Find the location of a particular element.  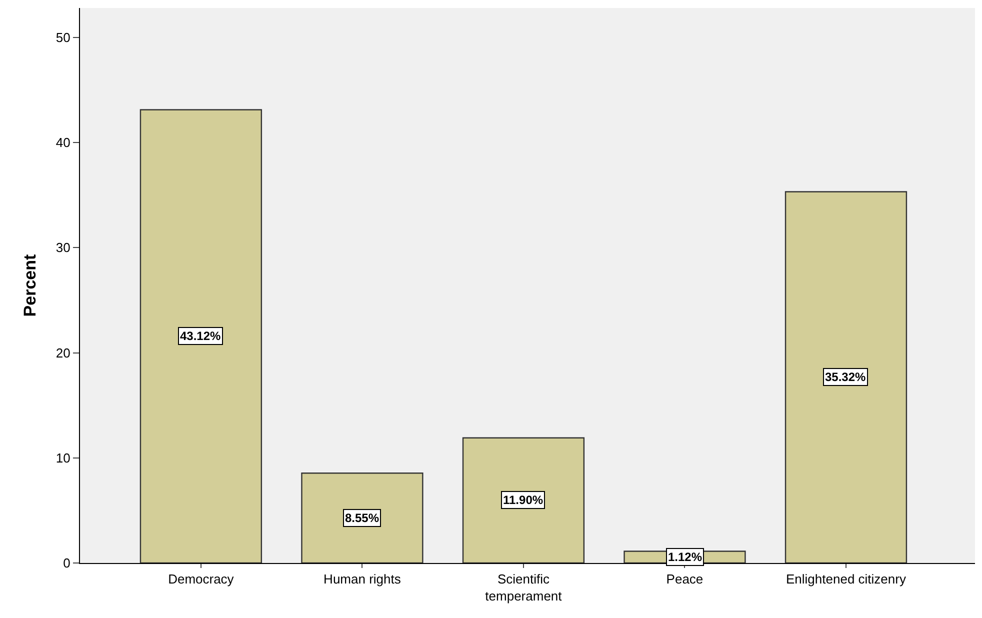

data-label: 11.90% is located at coordinates (523, 500).